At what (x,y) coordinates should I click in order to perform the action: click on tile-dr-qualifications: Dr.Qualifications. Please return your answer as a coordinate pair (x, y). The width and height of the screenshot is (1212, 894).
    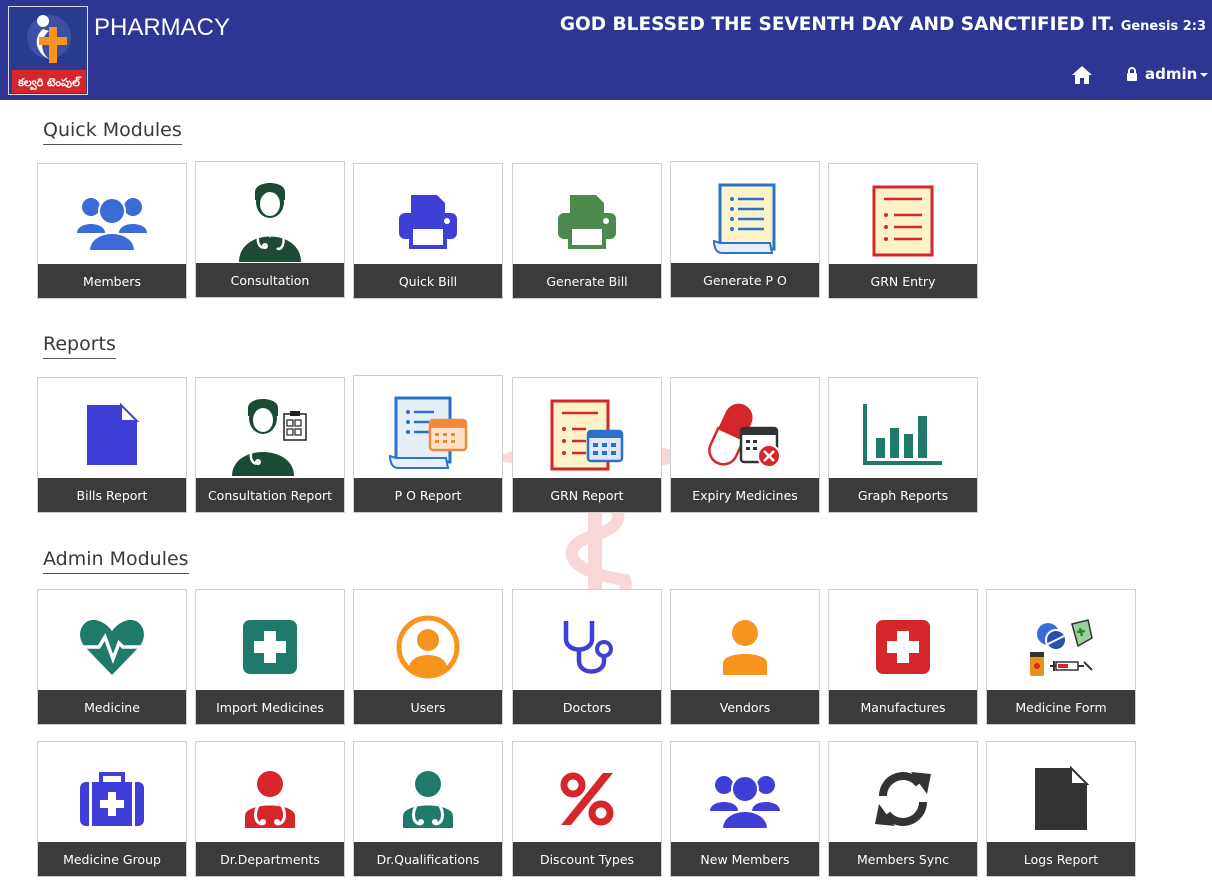
    Looking at the image, I should click on (428, 809).